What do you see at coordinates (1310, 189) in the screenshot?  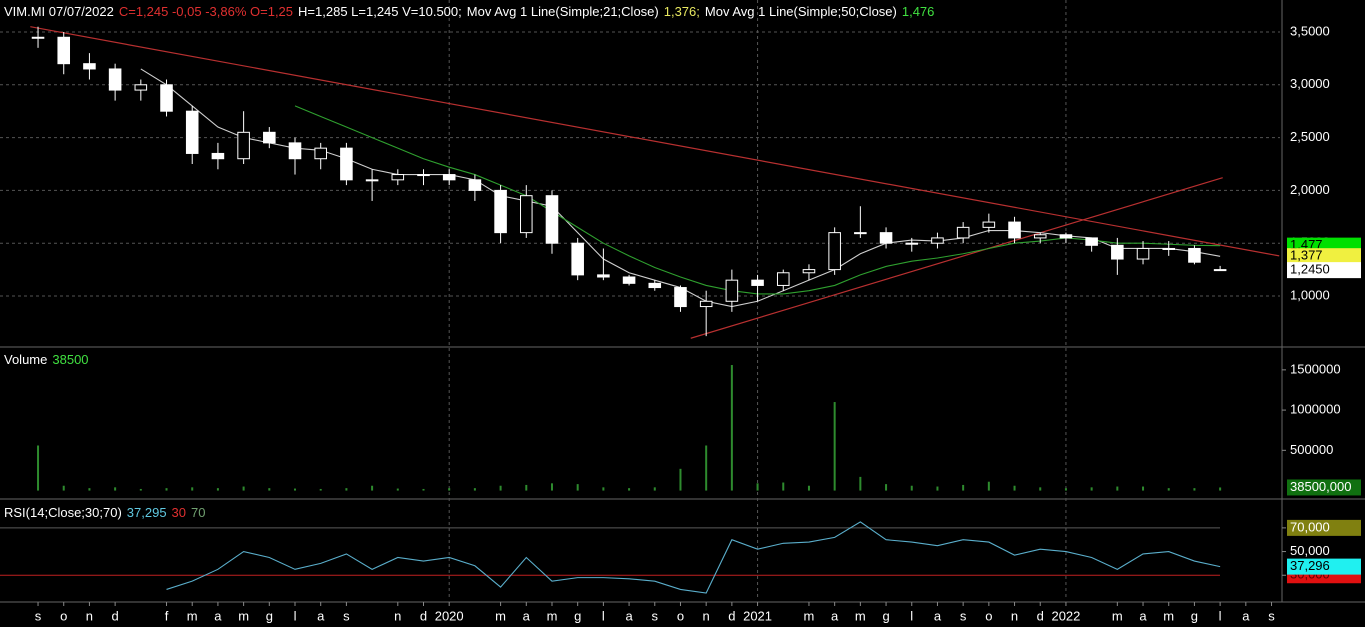 I see `y-tick-label: 2,0000` at bounding box center [1310, 189].